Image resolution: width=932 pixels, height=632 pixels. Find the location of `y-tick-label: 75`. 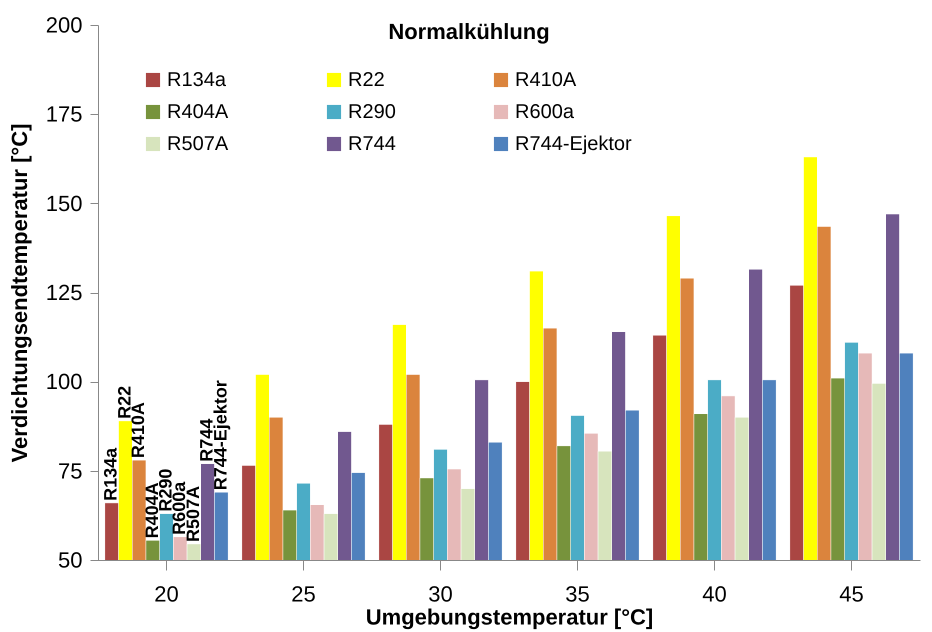

y-tick-label: 75 is located at coordinates (70, 471).